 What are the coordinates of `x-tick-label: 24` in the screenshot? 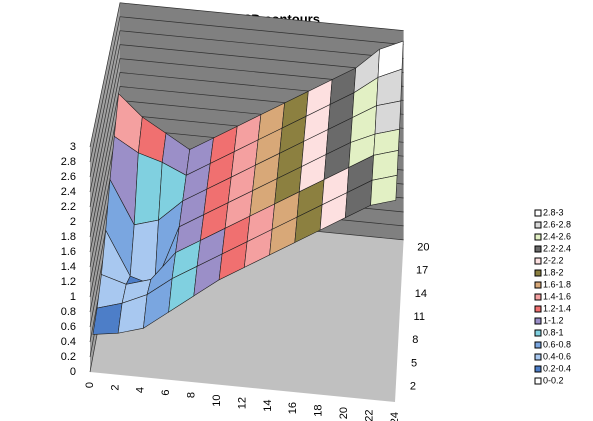 It's located at (395, 416).